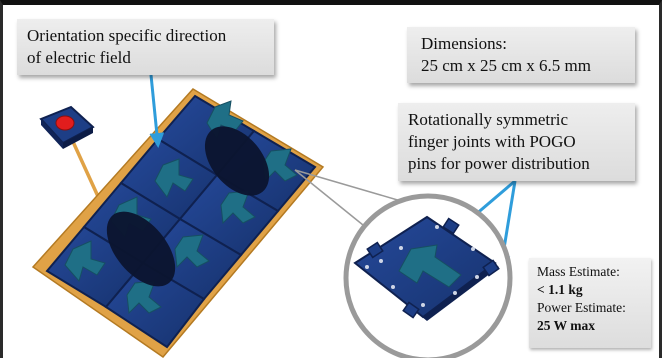 This screenshot has width=662, height=358. I want to click on zoom-connector, so click(348, 197).